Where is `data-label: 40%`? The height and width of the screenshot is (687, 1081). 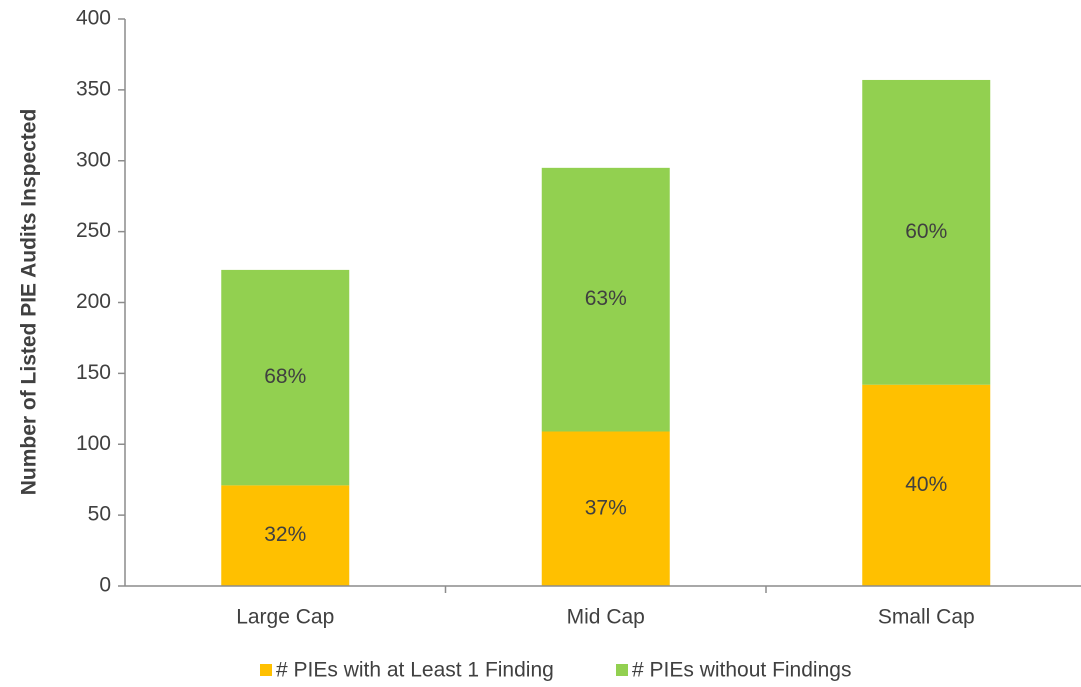
data-label: 40% is located at coordinates (926, 484).